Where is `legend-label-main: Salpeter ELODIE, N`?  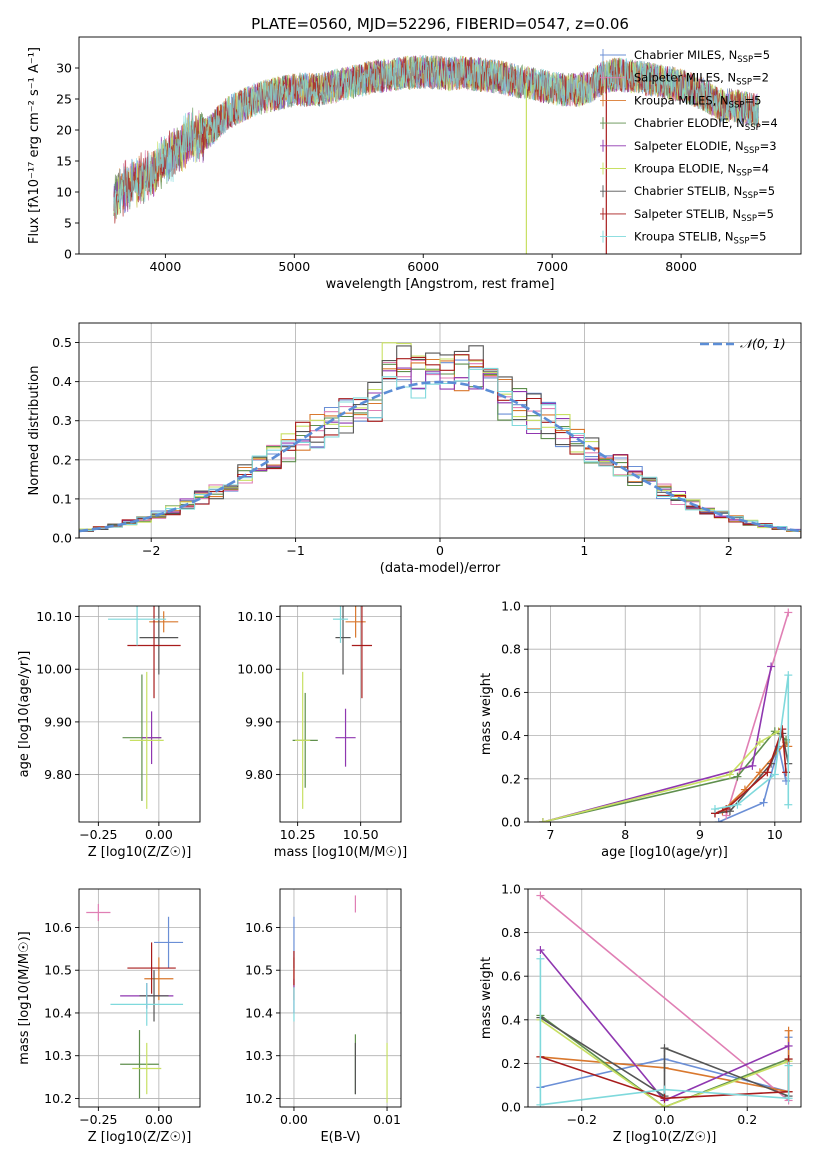 legend-label-main: Salpeter ELODIE, N is located at coordinates (689, 146).